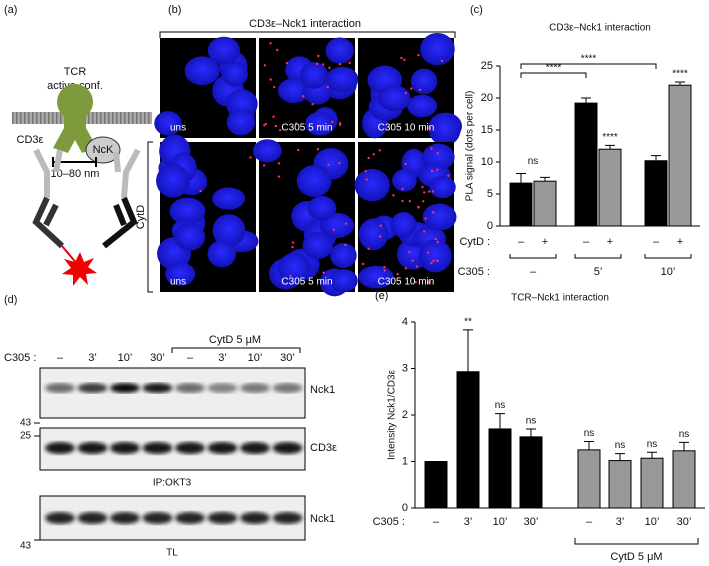  I want to click on distance-label: 10–80 nm, so click(75, 174).